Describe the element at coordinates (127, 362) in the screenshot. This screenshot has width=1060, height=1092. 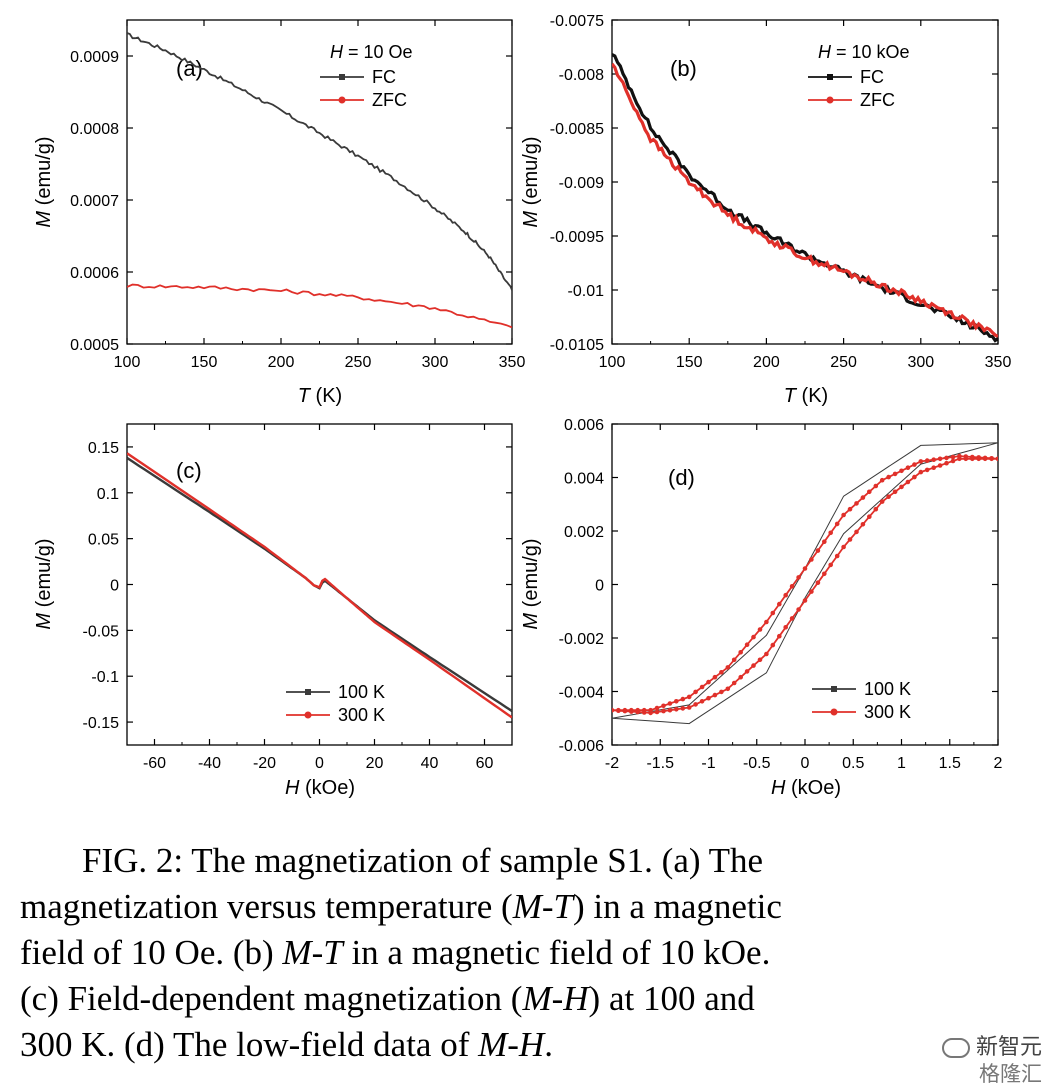
I see `x-tick-label: 100` at that location.